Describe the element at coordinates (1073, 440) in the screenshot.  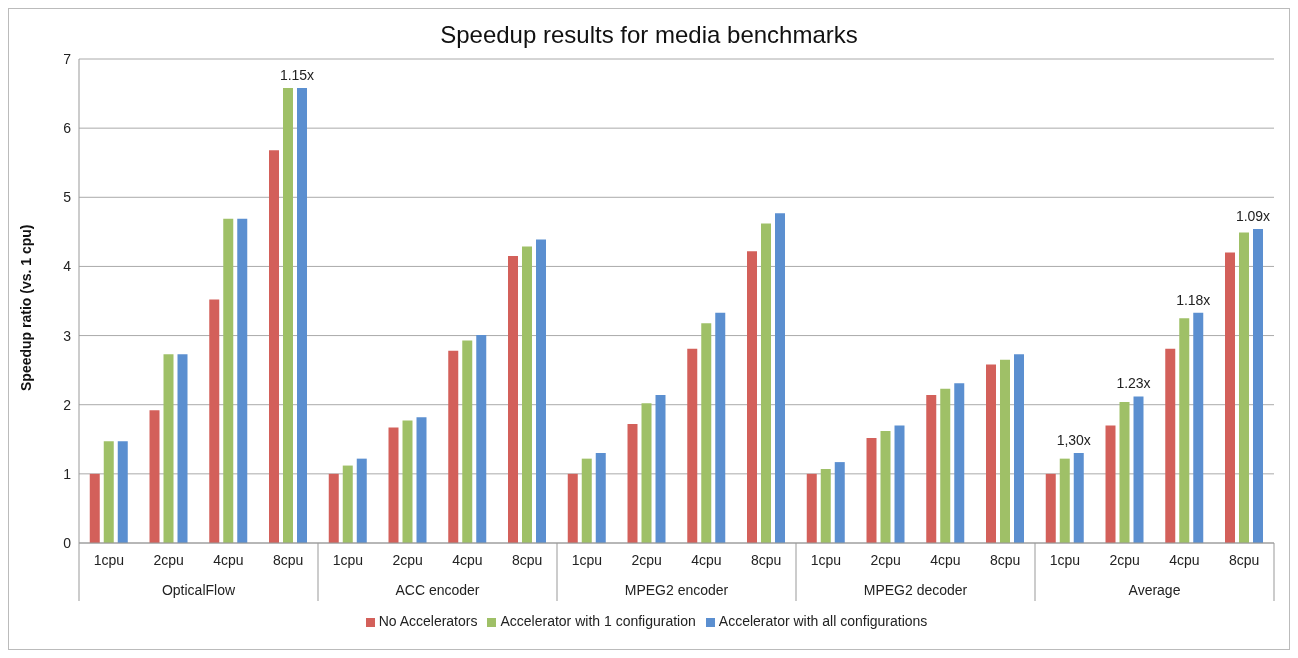
I see `annotation: 1,30x` at that location.